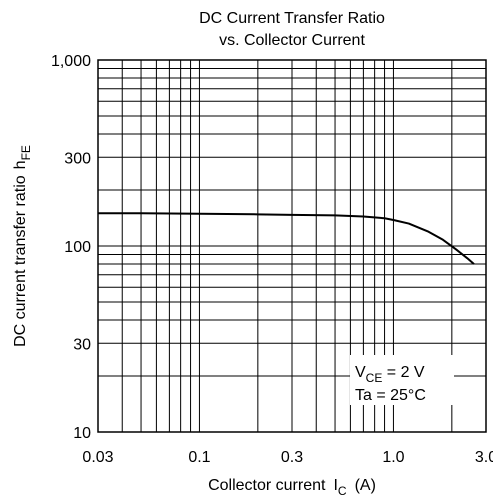 Image resolution: width=493 pixels, height=500 pixels. I want to click on annotation-vce-subscript: CE, so click(374, 378).